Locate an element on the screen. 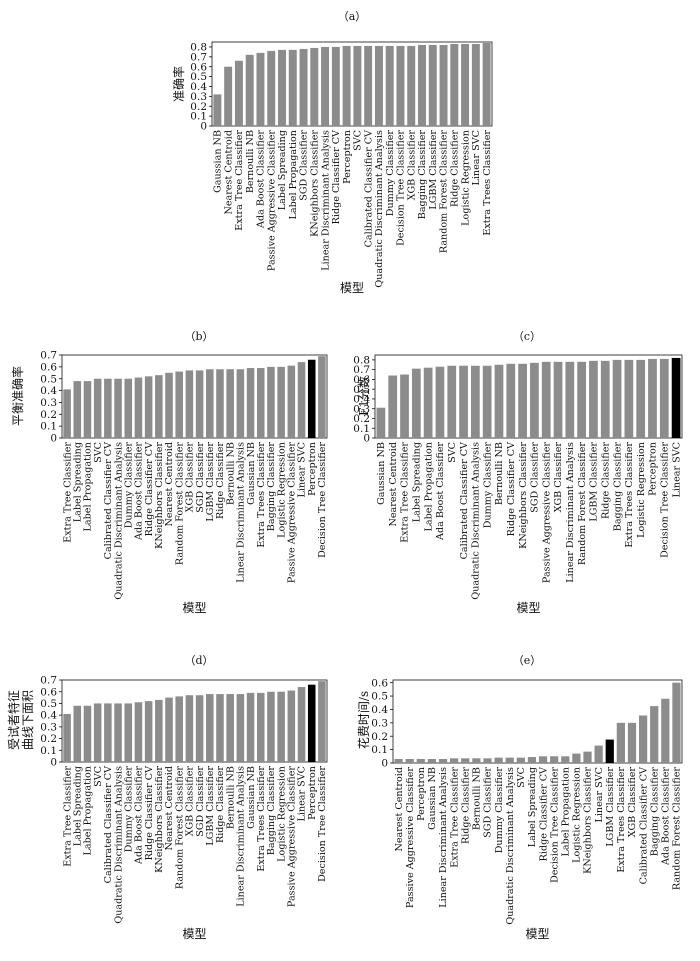 The width and height of the screenshot is (700, 961). x-tick-label: Bagging Classifier is located at coordinates (422, 175).